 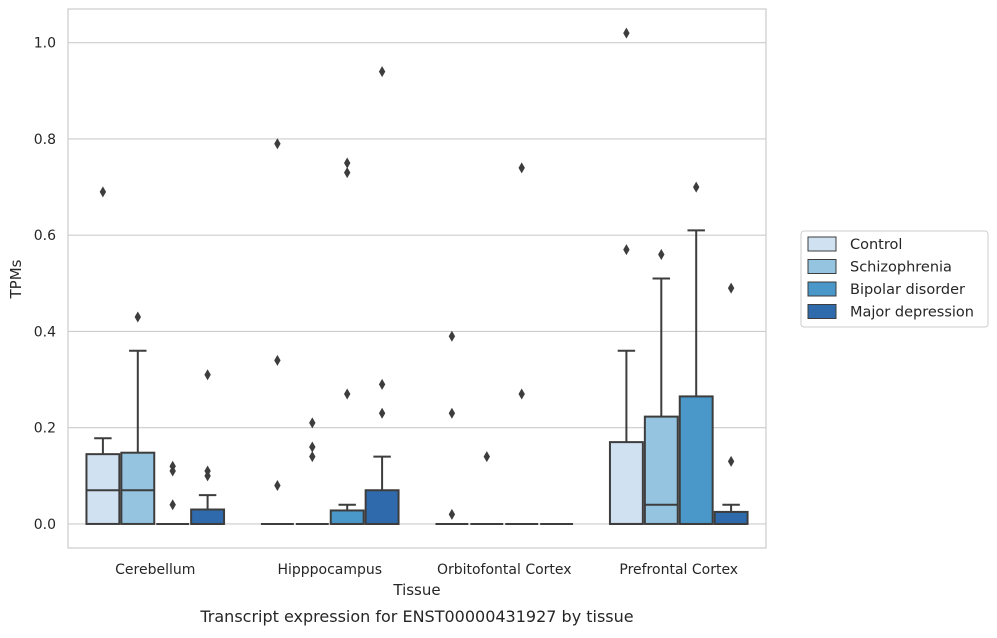 I want to click on legend-label: Bipolar disorder, so click(x=907, y=290).